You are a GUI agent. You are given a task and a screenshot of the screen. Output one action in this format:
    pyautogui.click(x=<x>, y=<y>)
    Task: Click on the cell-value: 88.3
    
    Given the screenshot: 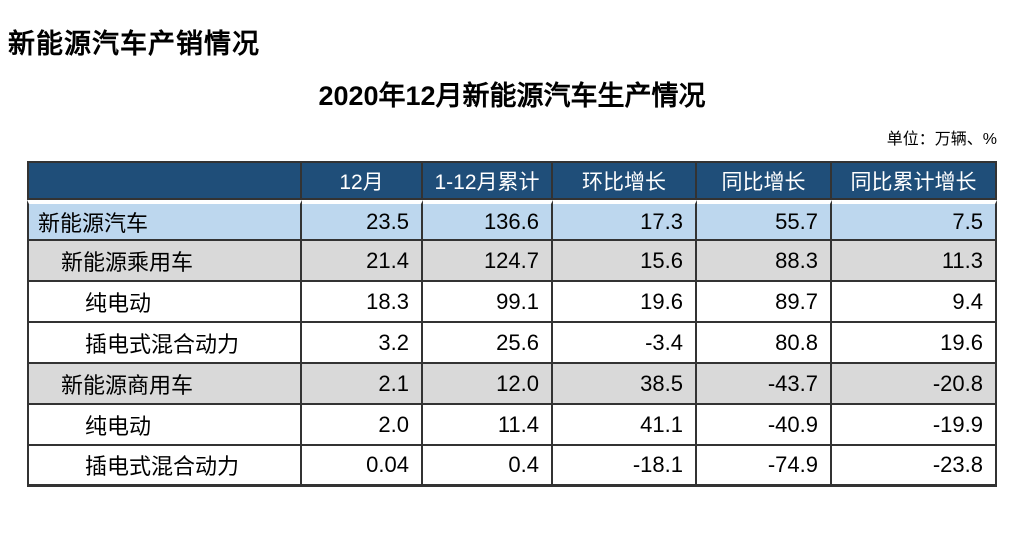 What is the action you would take?
    pyautogui.click(x=764, y=261)
    